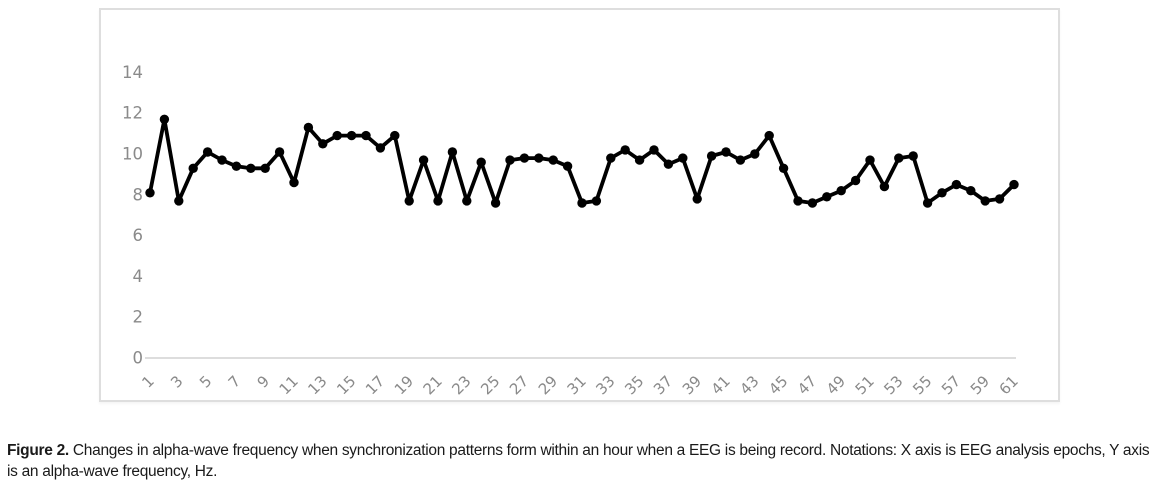  I want to click on x-axis-tick-label: 53, so click(893, 385).